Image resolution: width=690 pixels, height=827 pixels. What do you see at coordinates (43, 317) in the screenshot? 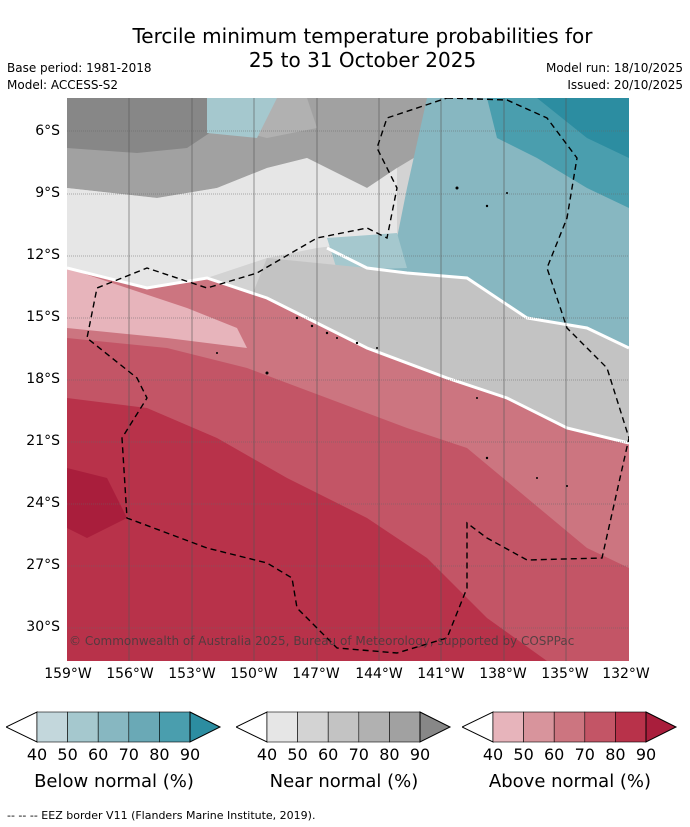
I see `lat-label-15s: 15°S` at bounding box center [43, 317].